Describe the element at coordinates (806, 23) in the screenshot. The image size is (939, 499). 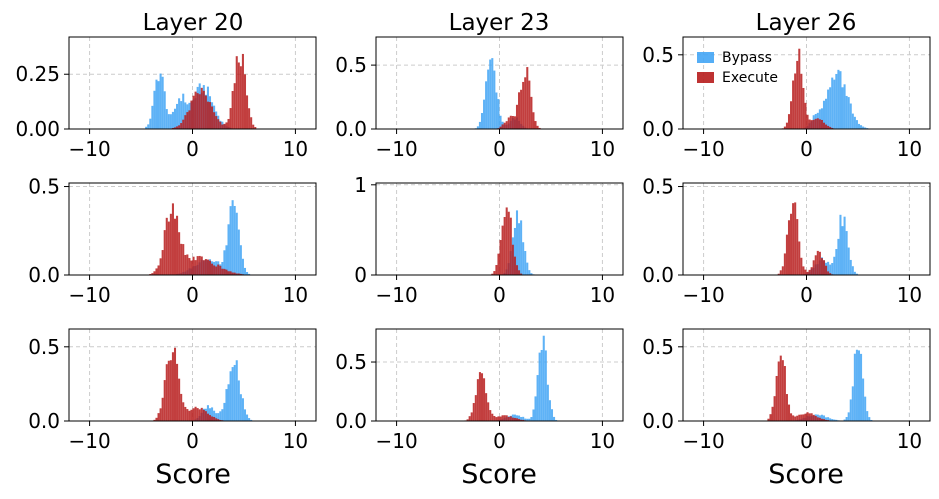
I see `column-title-layer-26: Layer 26` at that location.